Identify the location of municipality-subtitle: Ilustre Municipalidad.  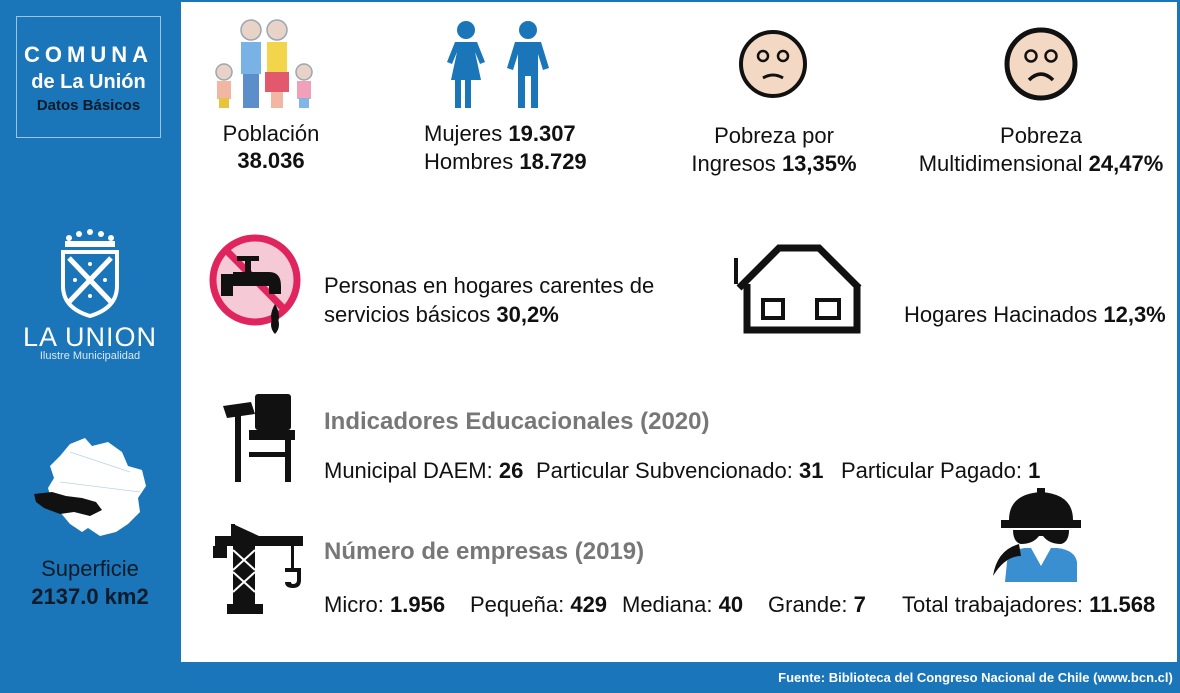
(90, 356).